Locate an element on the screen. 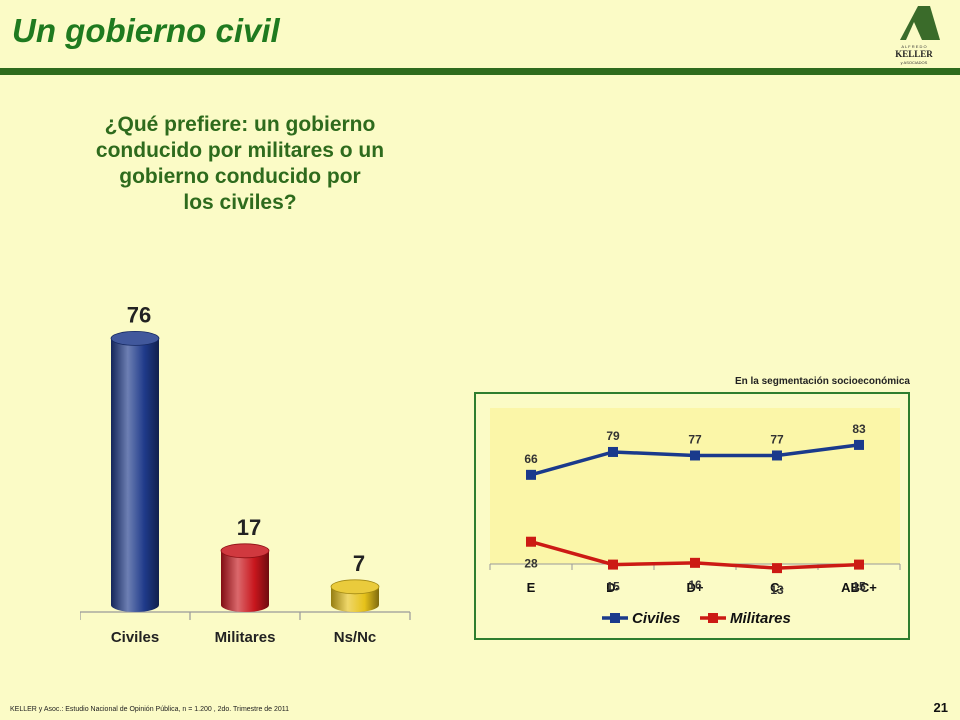 Image resolution: width=960 pixels, height=720 pixels. page-number: 21 is located at coordinates (940, 707).